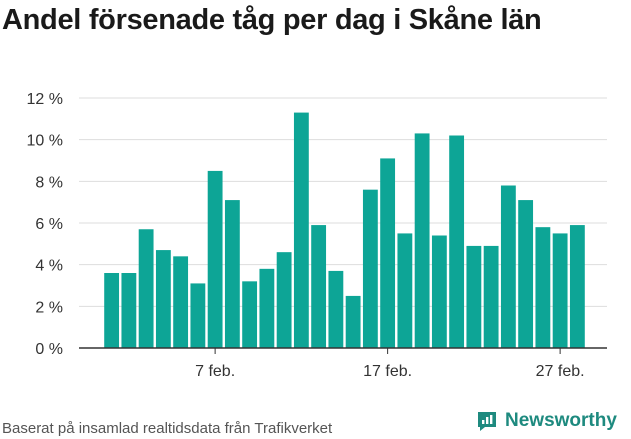 The width and height of the screenshot is (631, 439). I want to click on x-tick-label: 17 feb., so click(387, 371).